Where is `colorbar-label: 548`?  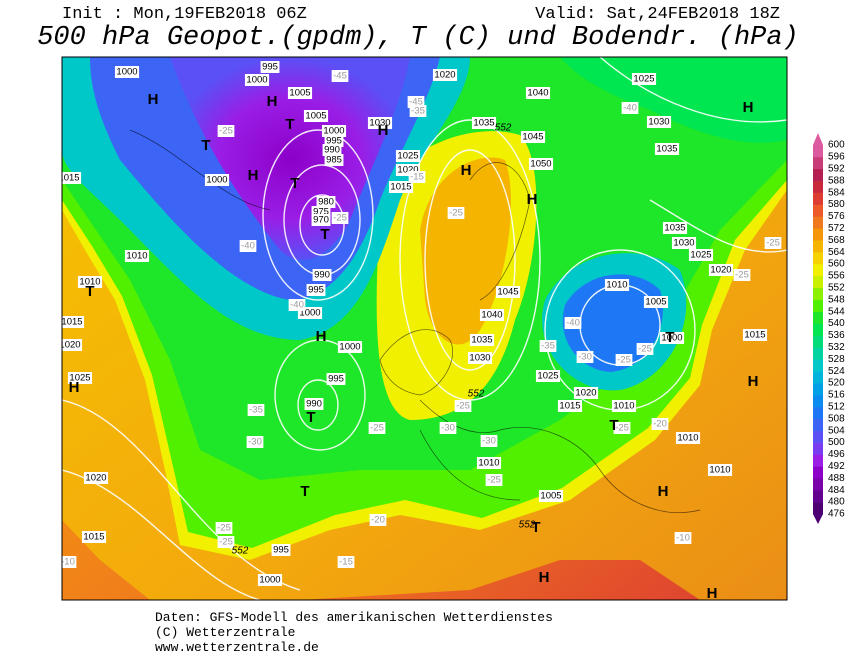
colorbar-label: 548 is located at coordinates (836, 299).